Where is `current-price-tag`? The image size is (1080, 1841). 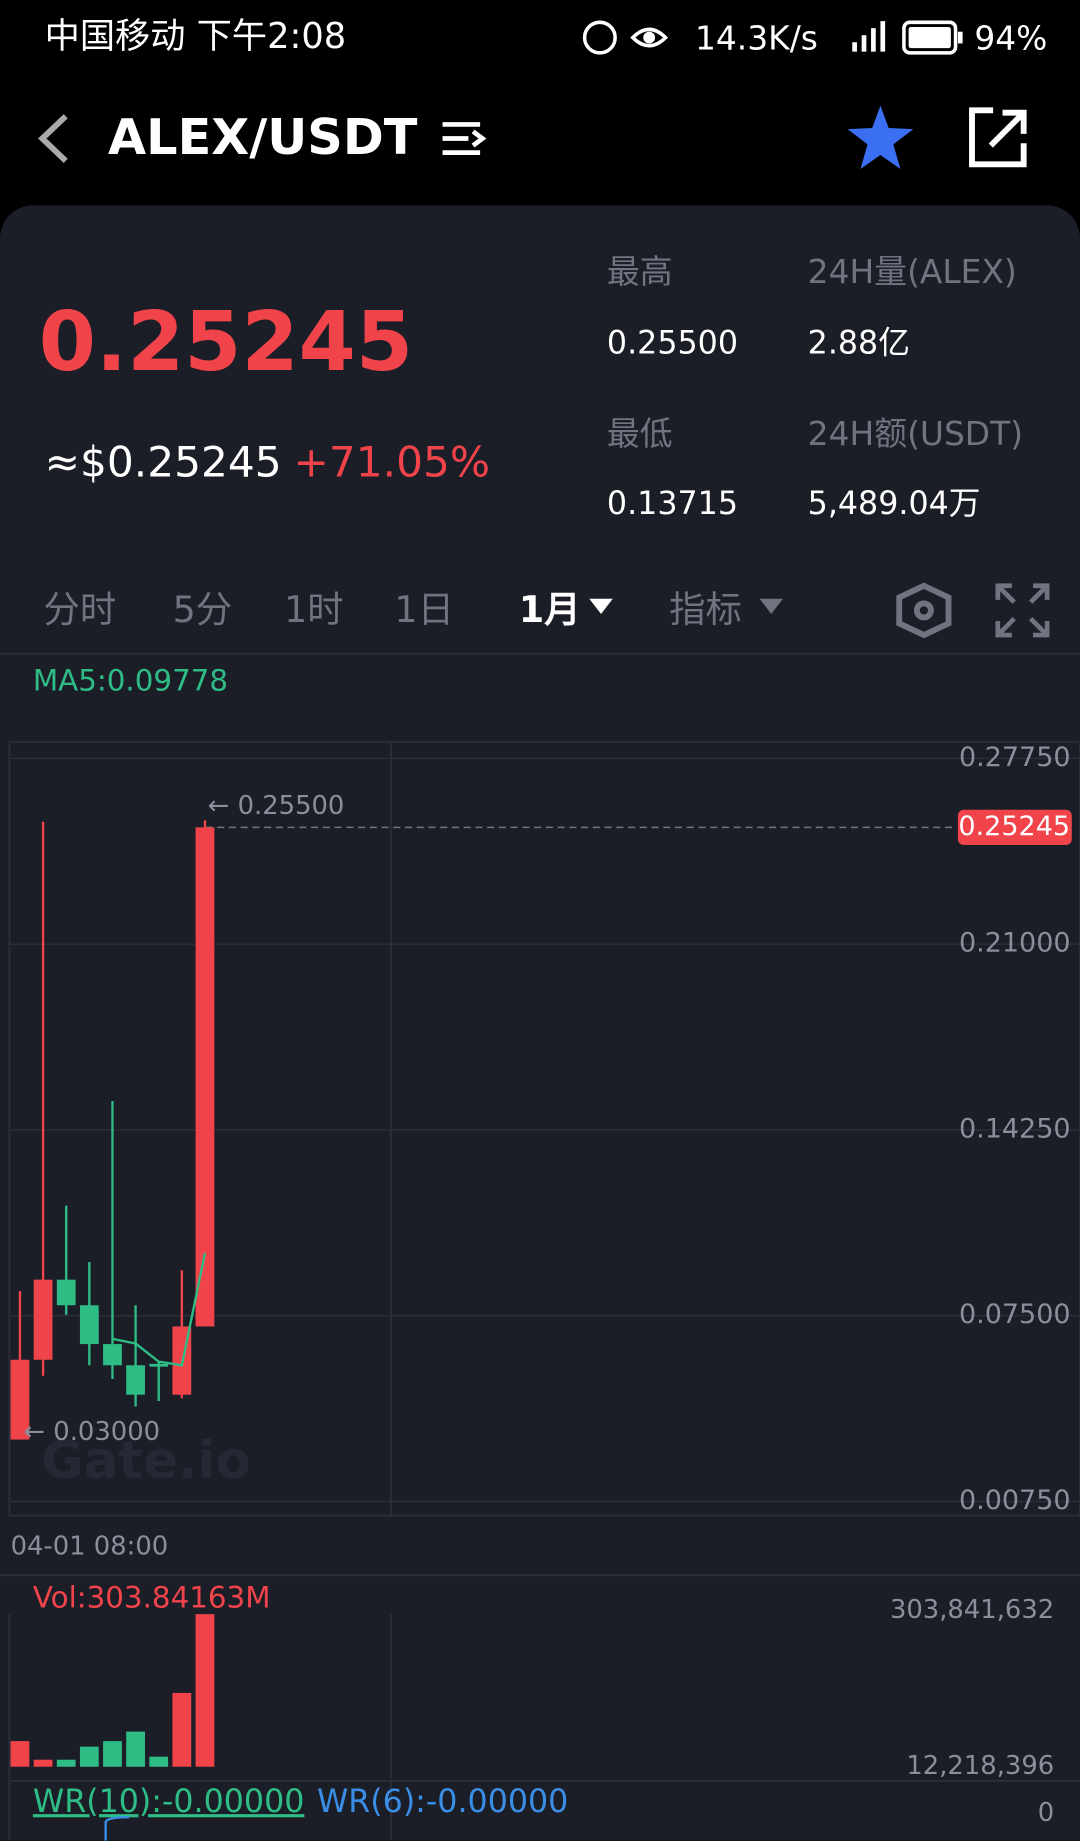
current-price-tag is located at coordinates (1014, 827).